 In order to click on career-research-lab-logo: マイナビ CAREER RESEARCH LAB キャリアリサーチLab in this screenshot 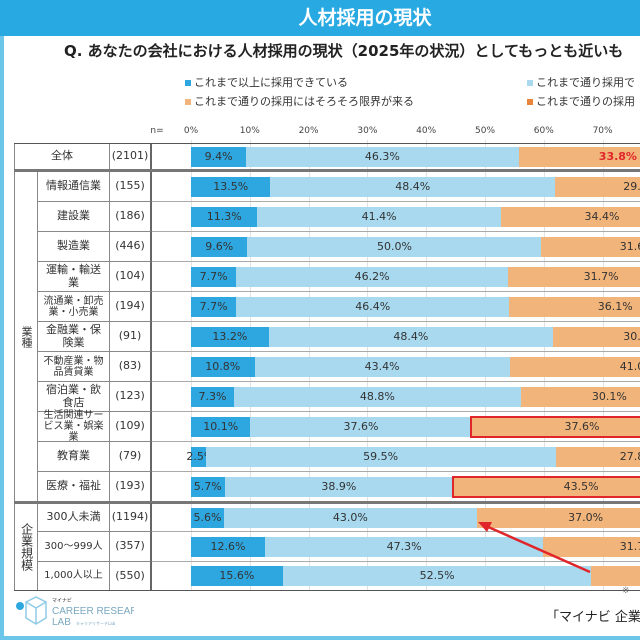, I will do `click(83, 614)`.